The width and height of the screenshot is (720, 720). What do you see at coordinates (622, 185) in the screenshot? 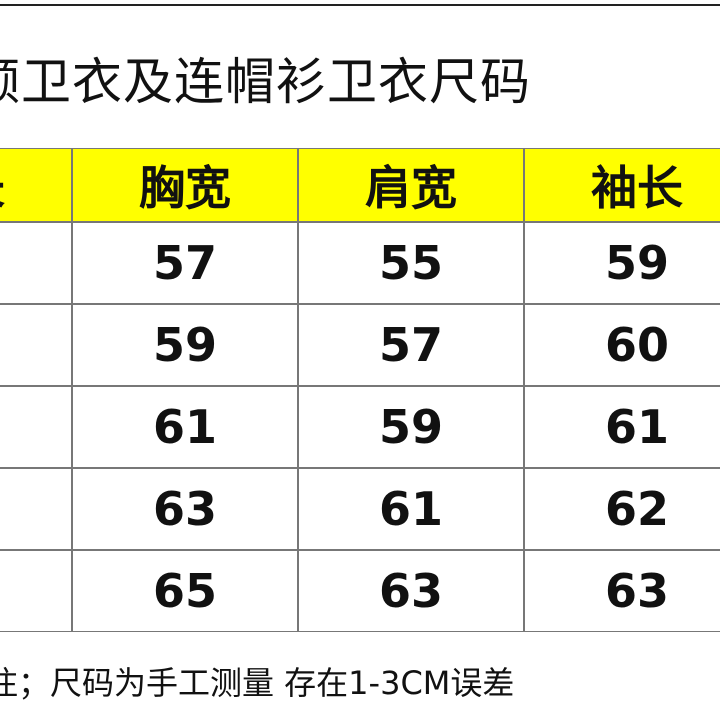
I see `header-cell: 袖长` at bounding box center [622, 185].